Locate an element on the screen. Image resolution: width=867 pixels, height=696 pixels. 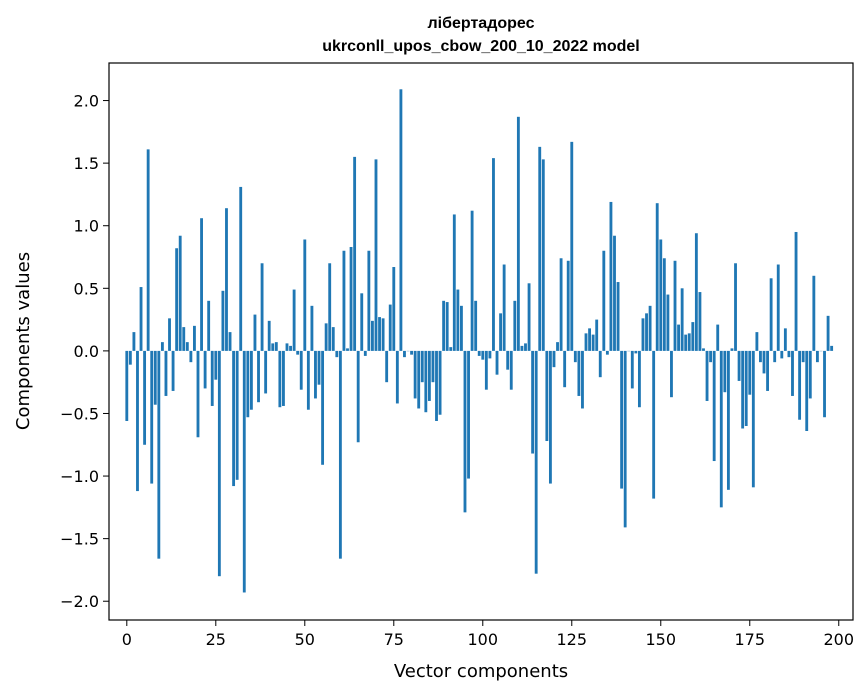
chart-title-line1: лібертадорес is located at coordinates (481, 23).